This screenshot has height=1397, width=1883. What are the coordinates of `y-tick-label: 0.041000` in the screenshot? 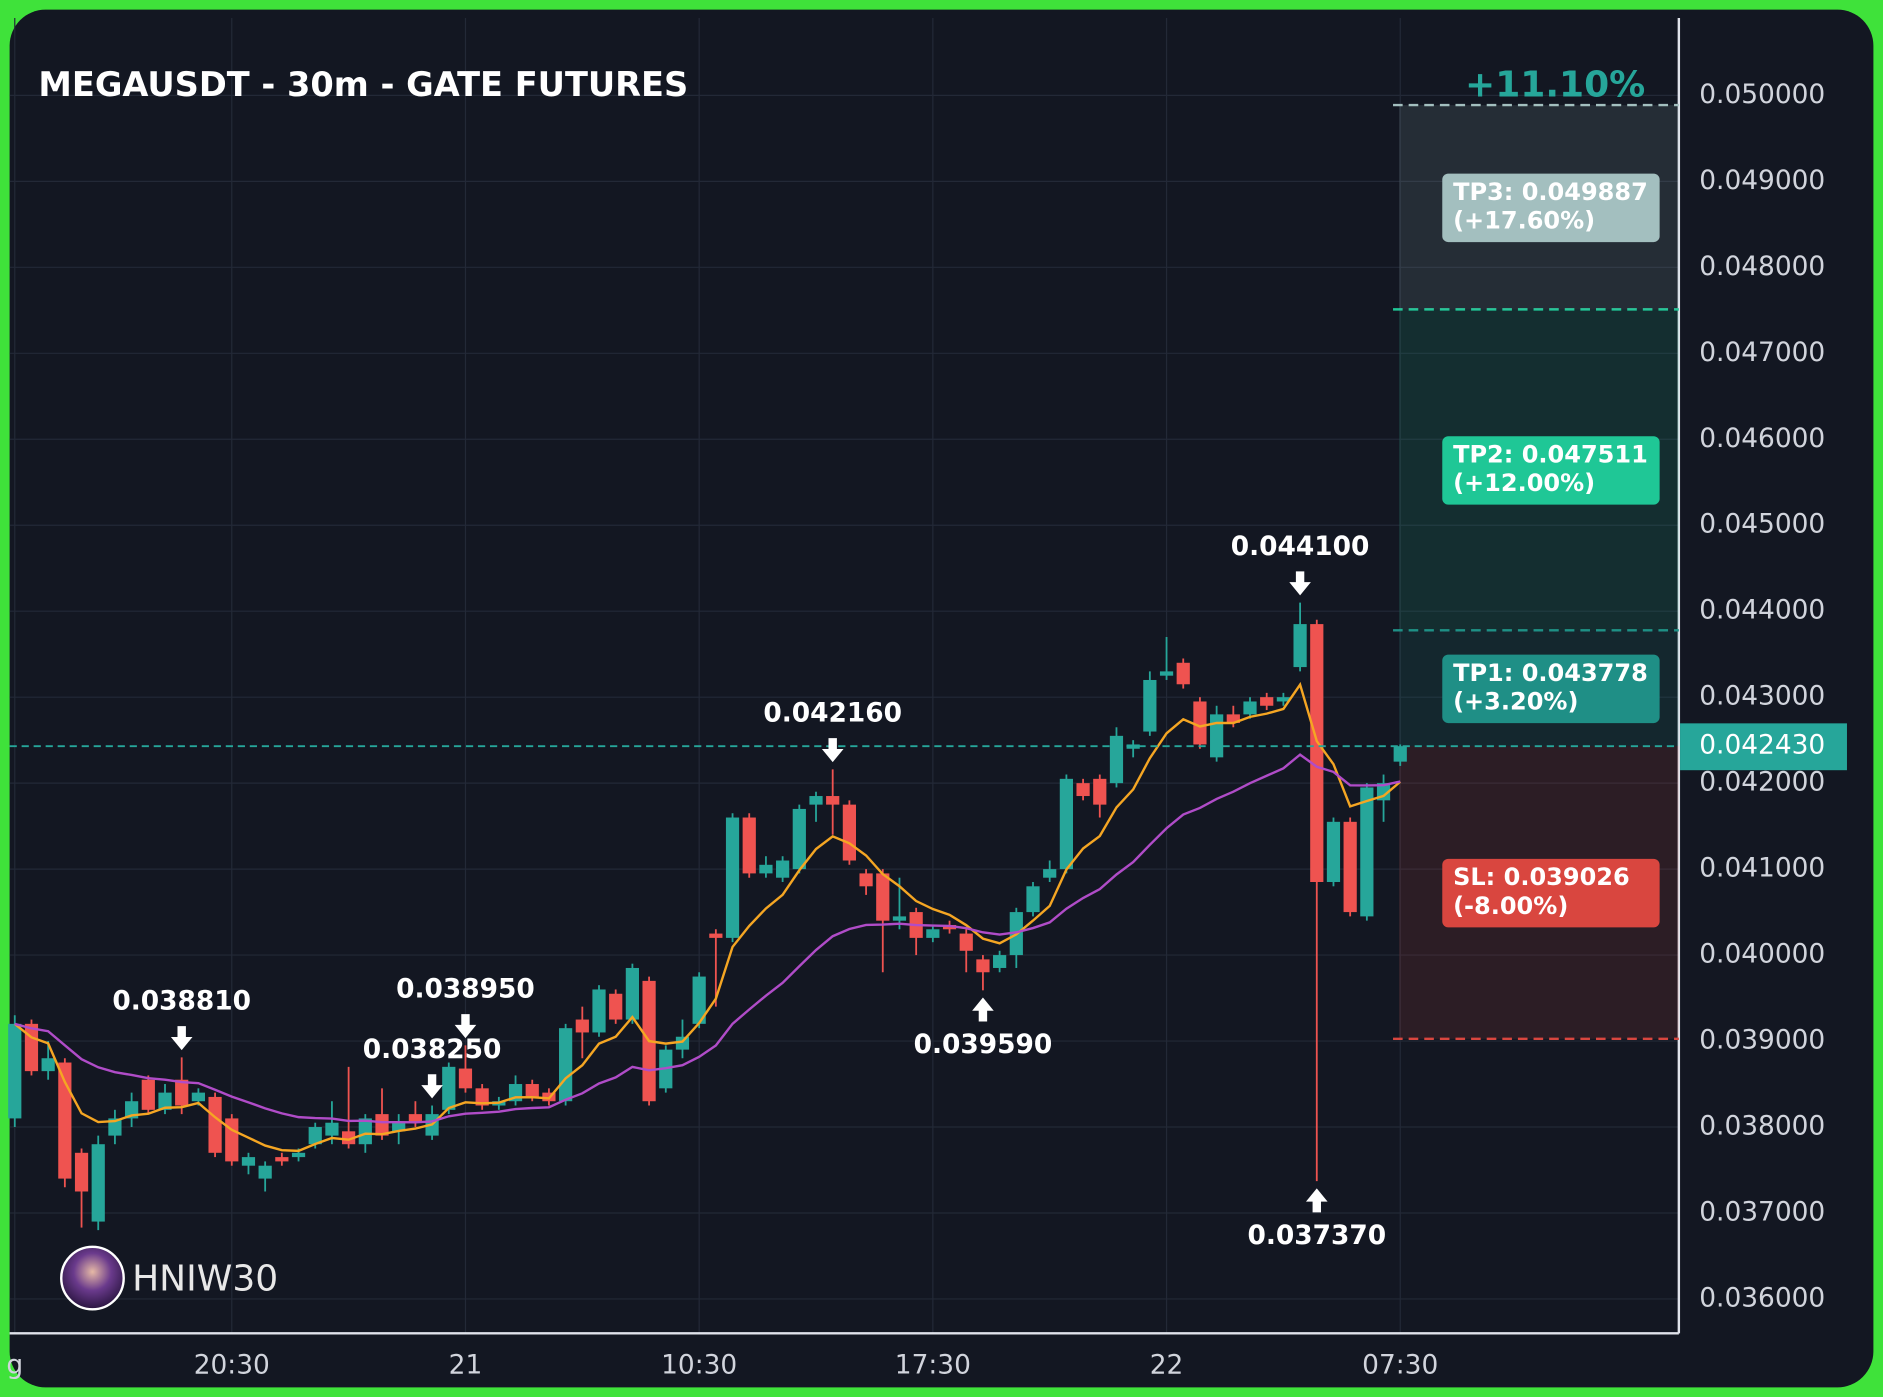 It's located at (1762, 868).